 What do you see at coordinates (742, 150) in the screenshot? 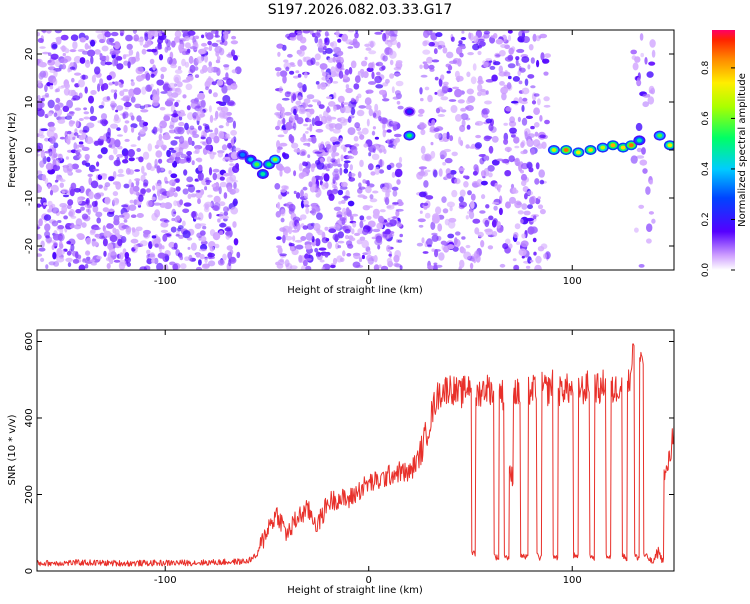
I see `colorbar-label: Normalized spectral amplitude` at bounding box center [742, 150].